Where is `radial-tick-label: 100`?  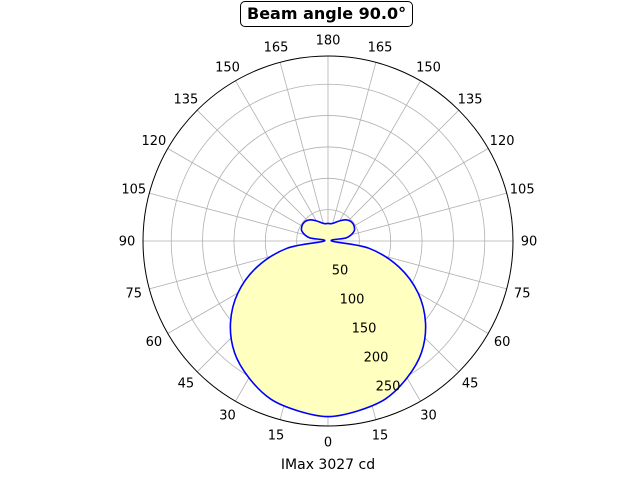
radial-tick-label: 100 is located at coordinates (352, 299).